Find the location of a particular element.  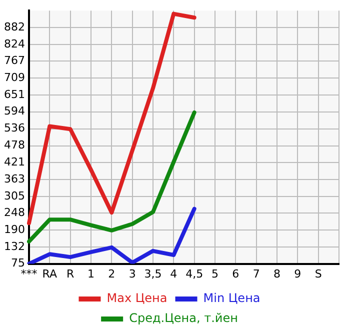

x-tick-label: 1 is located at coordinates (90, 273).